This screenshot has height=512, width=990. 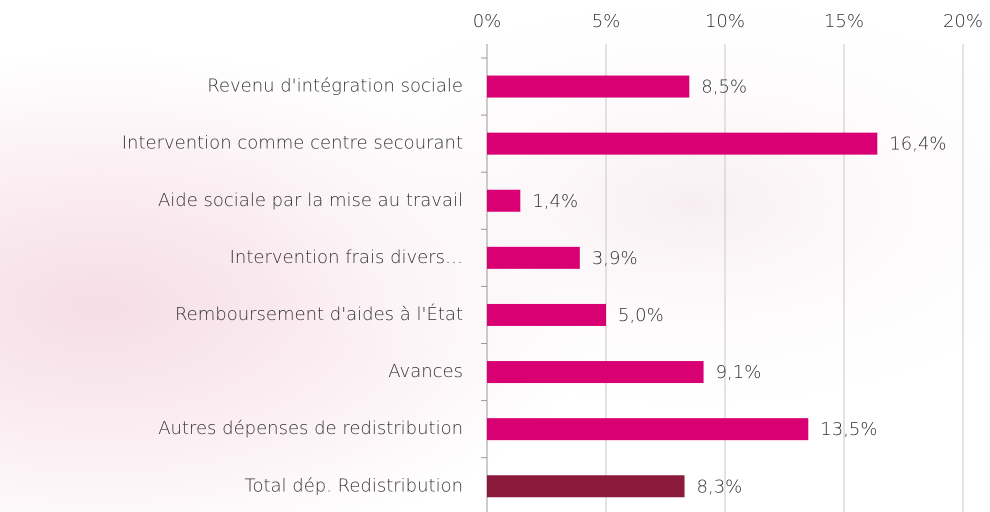 What do you see at coordinates (724, 87) in the screenshot?
I see `data-label: 8,5%` at bounding box center [724, 87].